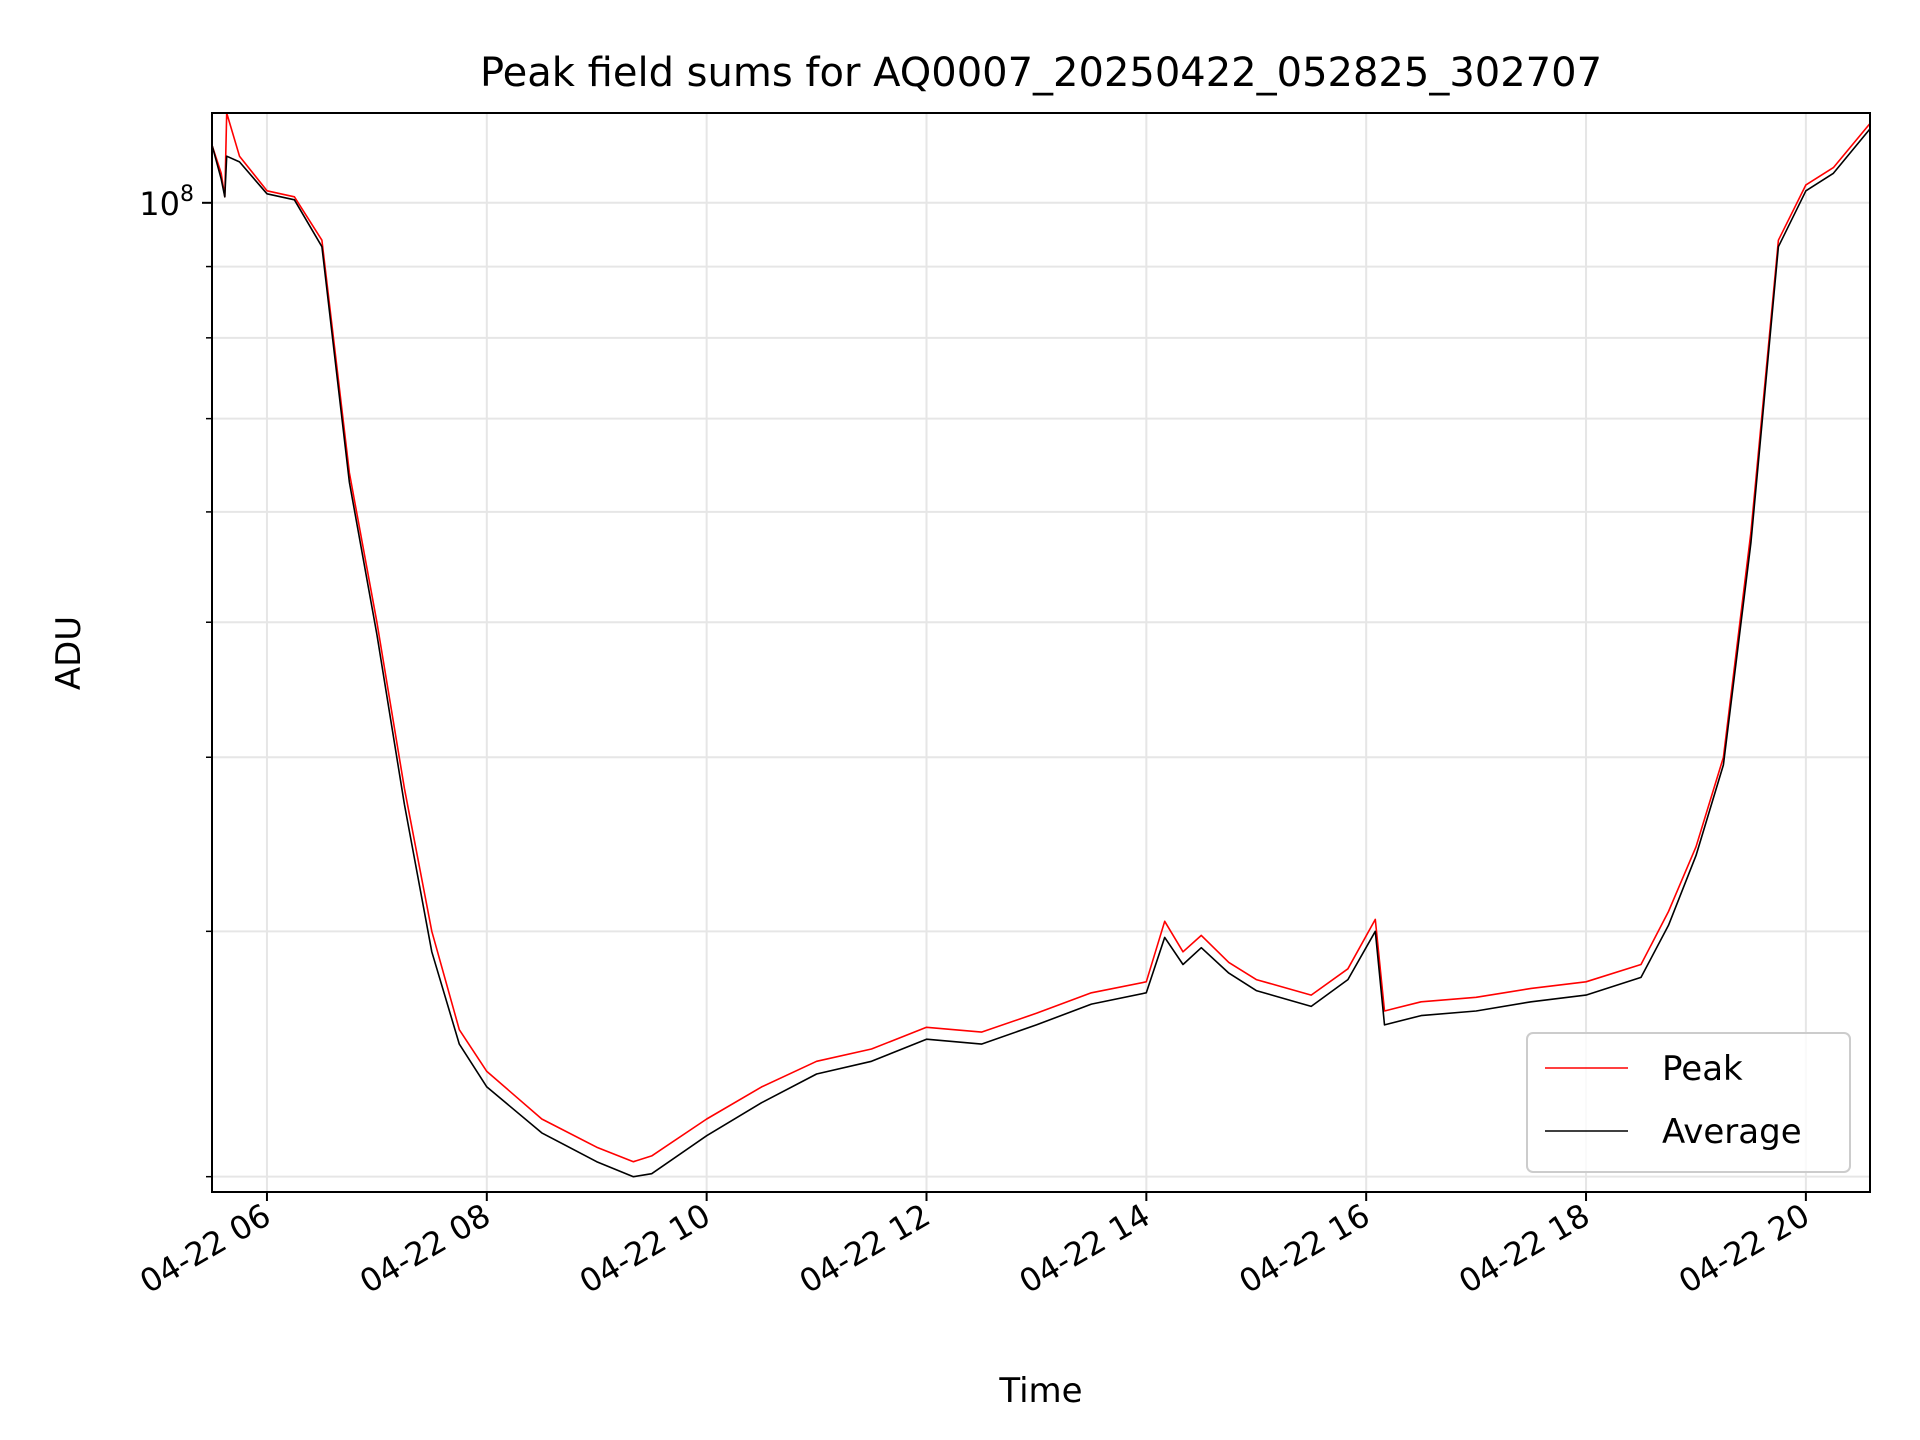 Image resolution: width=1920 pixels, height=1440 pixels. I want to click on y-axis-label: ADU, so click(69, 653).